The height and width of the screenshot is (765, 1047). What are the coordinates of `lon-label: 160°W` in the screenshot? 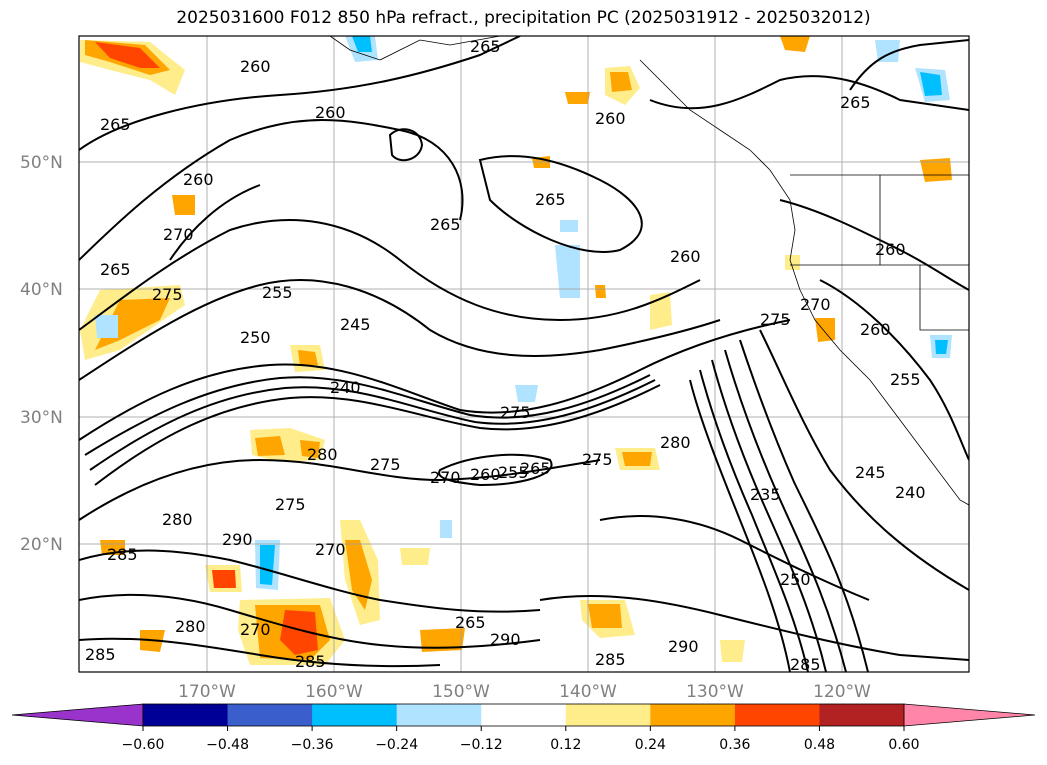 It's located at (334, 692).